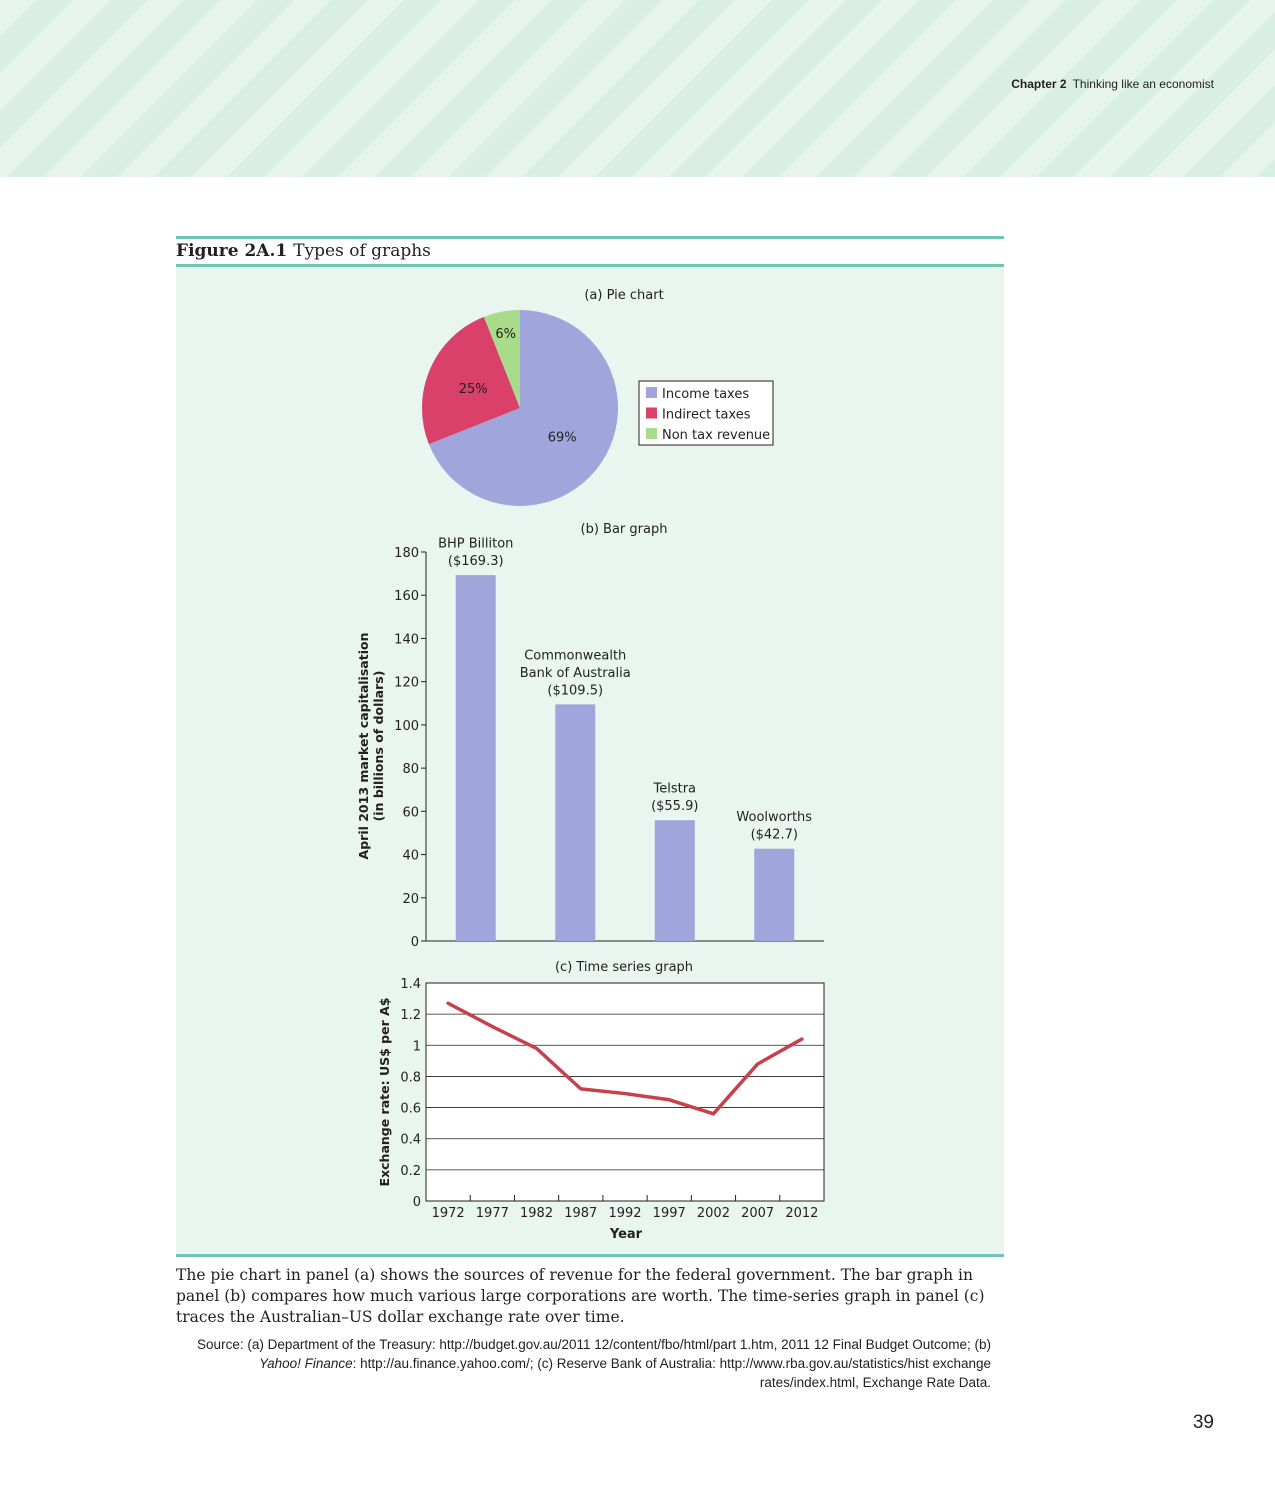  I want to click on header-band, so click(637, 88).